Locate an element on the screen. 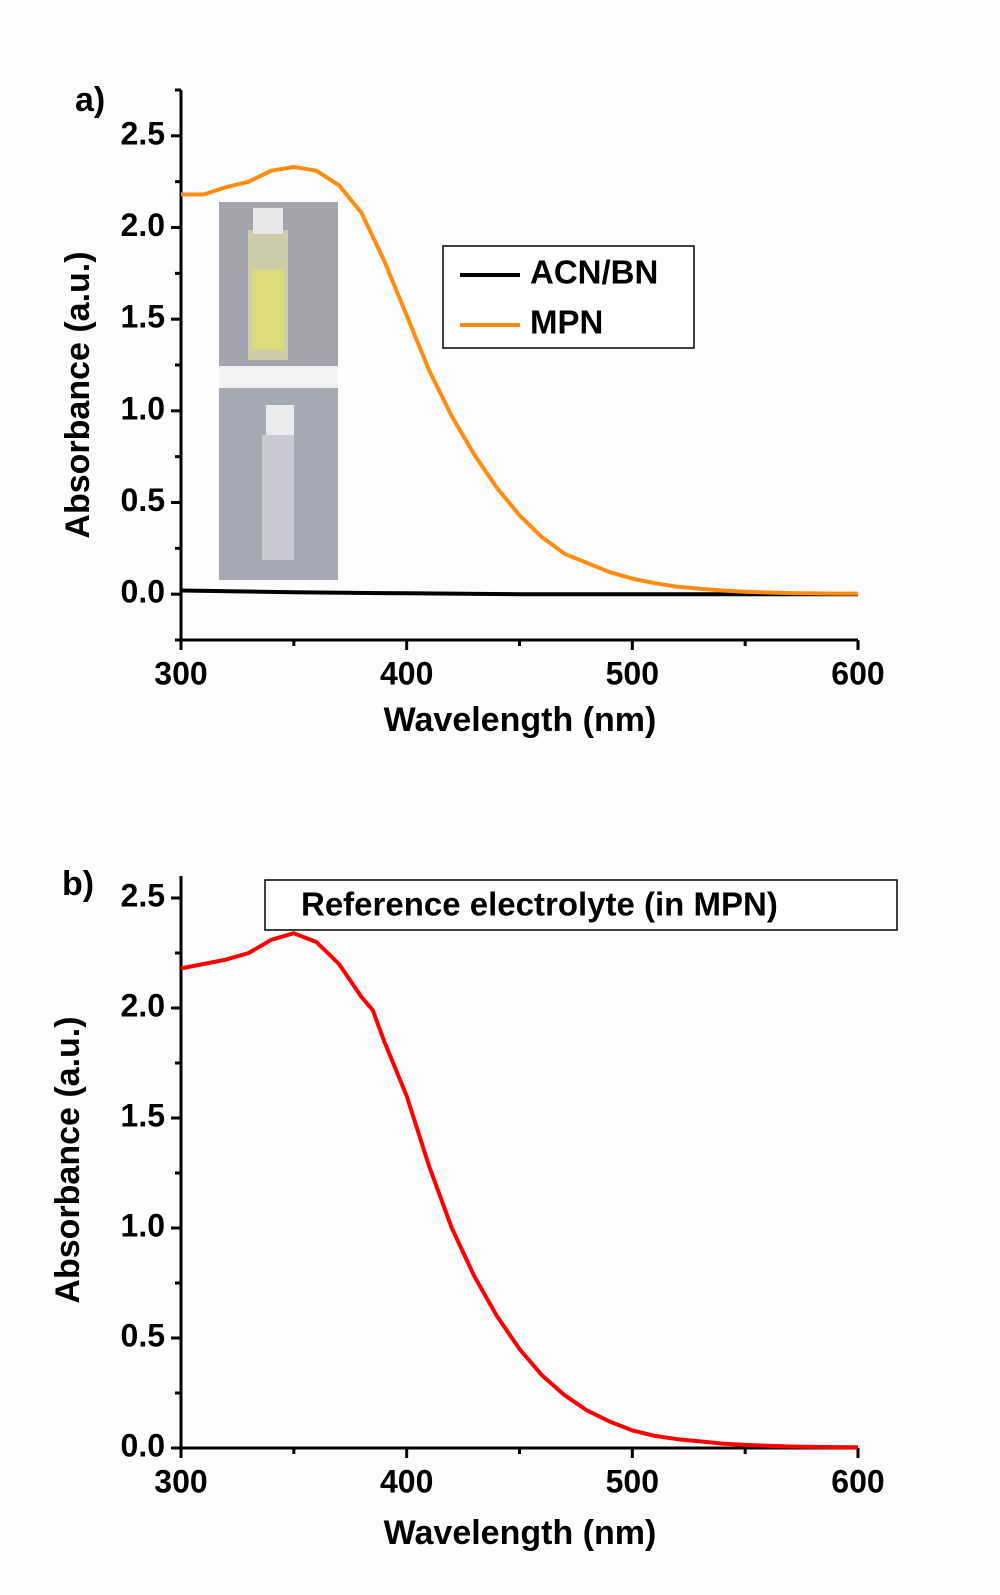  cuvette-liquid is located at coordinates (268, 310).